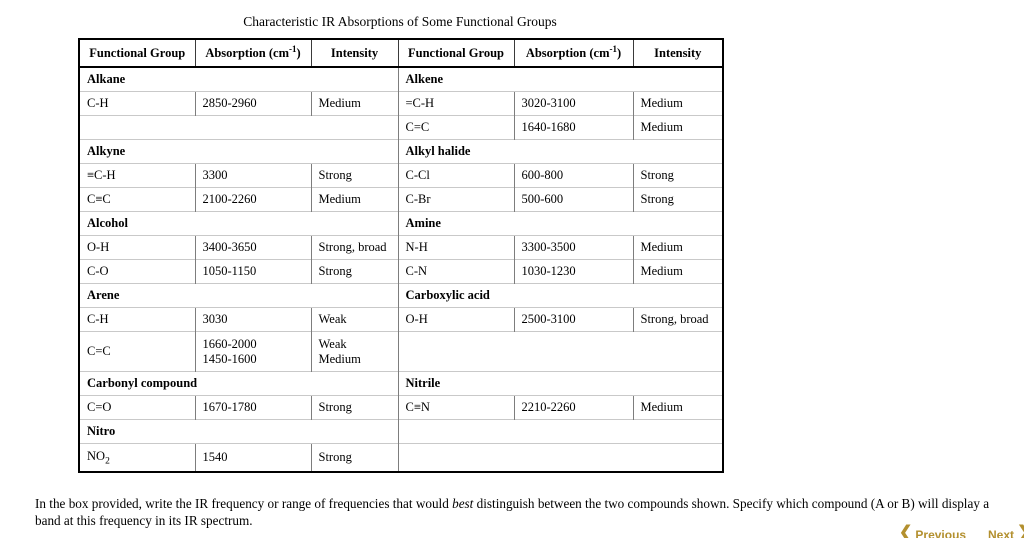 The width and height of the screenshot is (1024, 538). Describe the element at coordinates (247, 53) in the screenshot. I see `header-text: Absorption (cm` at that location.